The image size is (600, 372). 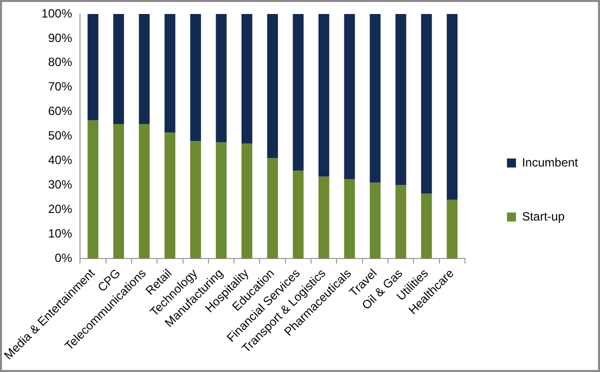 I want to click on y-tick-label: 90%, so click(x=60, y=37).